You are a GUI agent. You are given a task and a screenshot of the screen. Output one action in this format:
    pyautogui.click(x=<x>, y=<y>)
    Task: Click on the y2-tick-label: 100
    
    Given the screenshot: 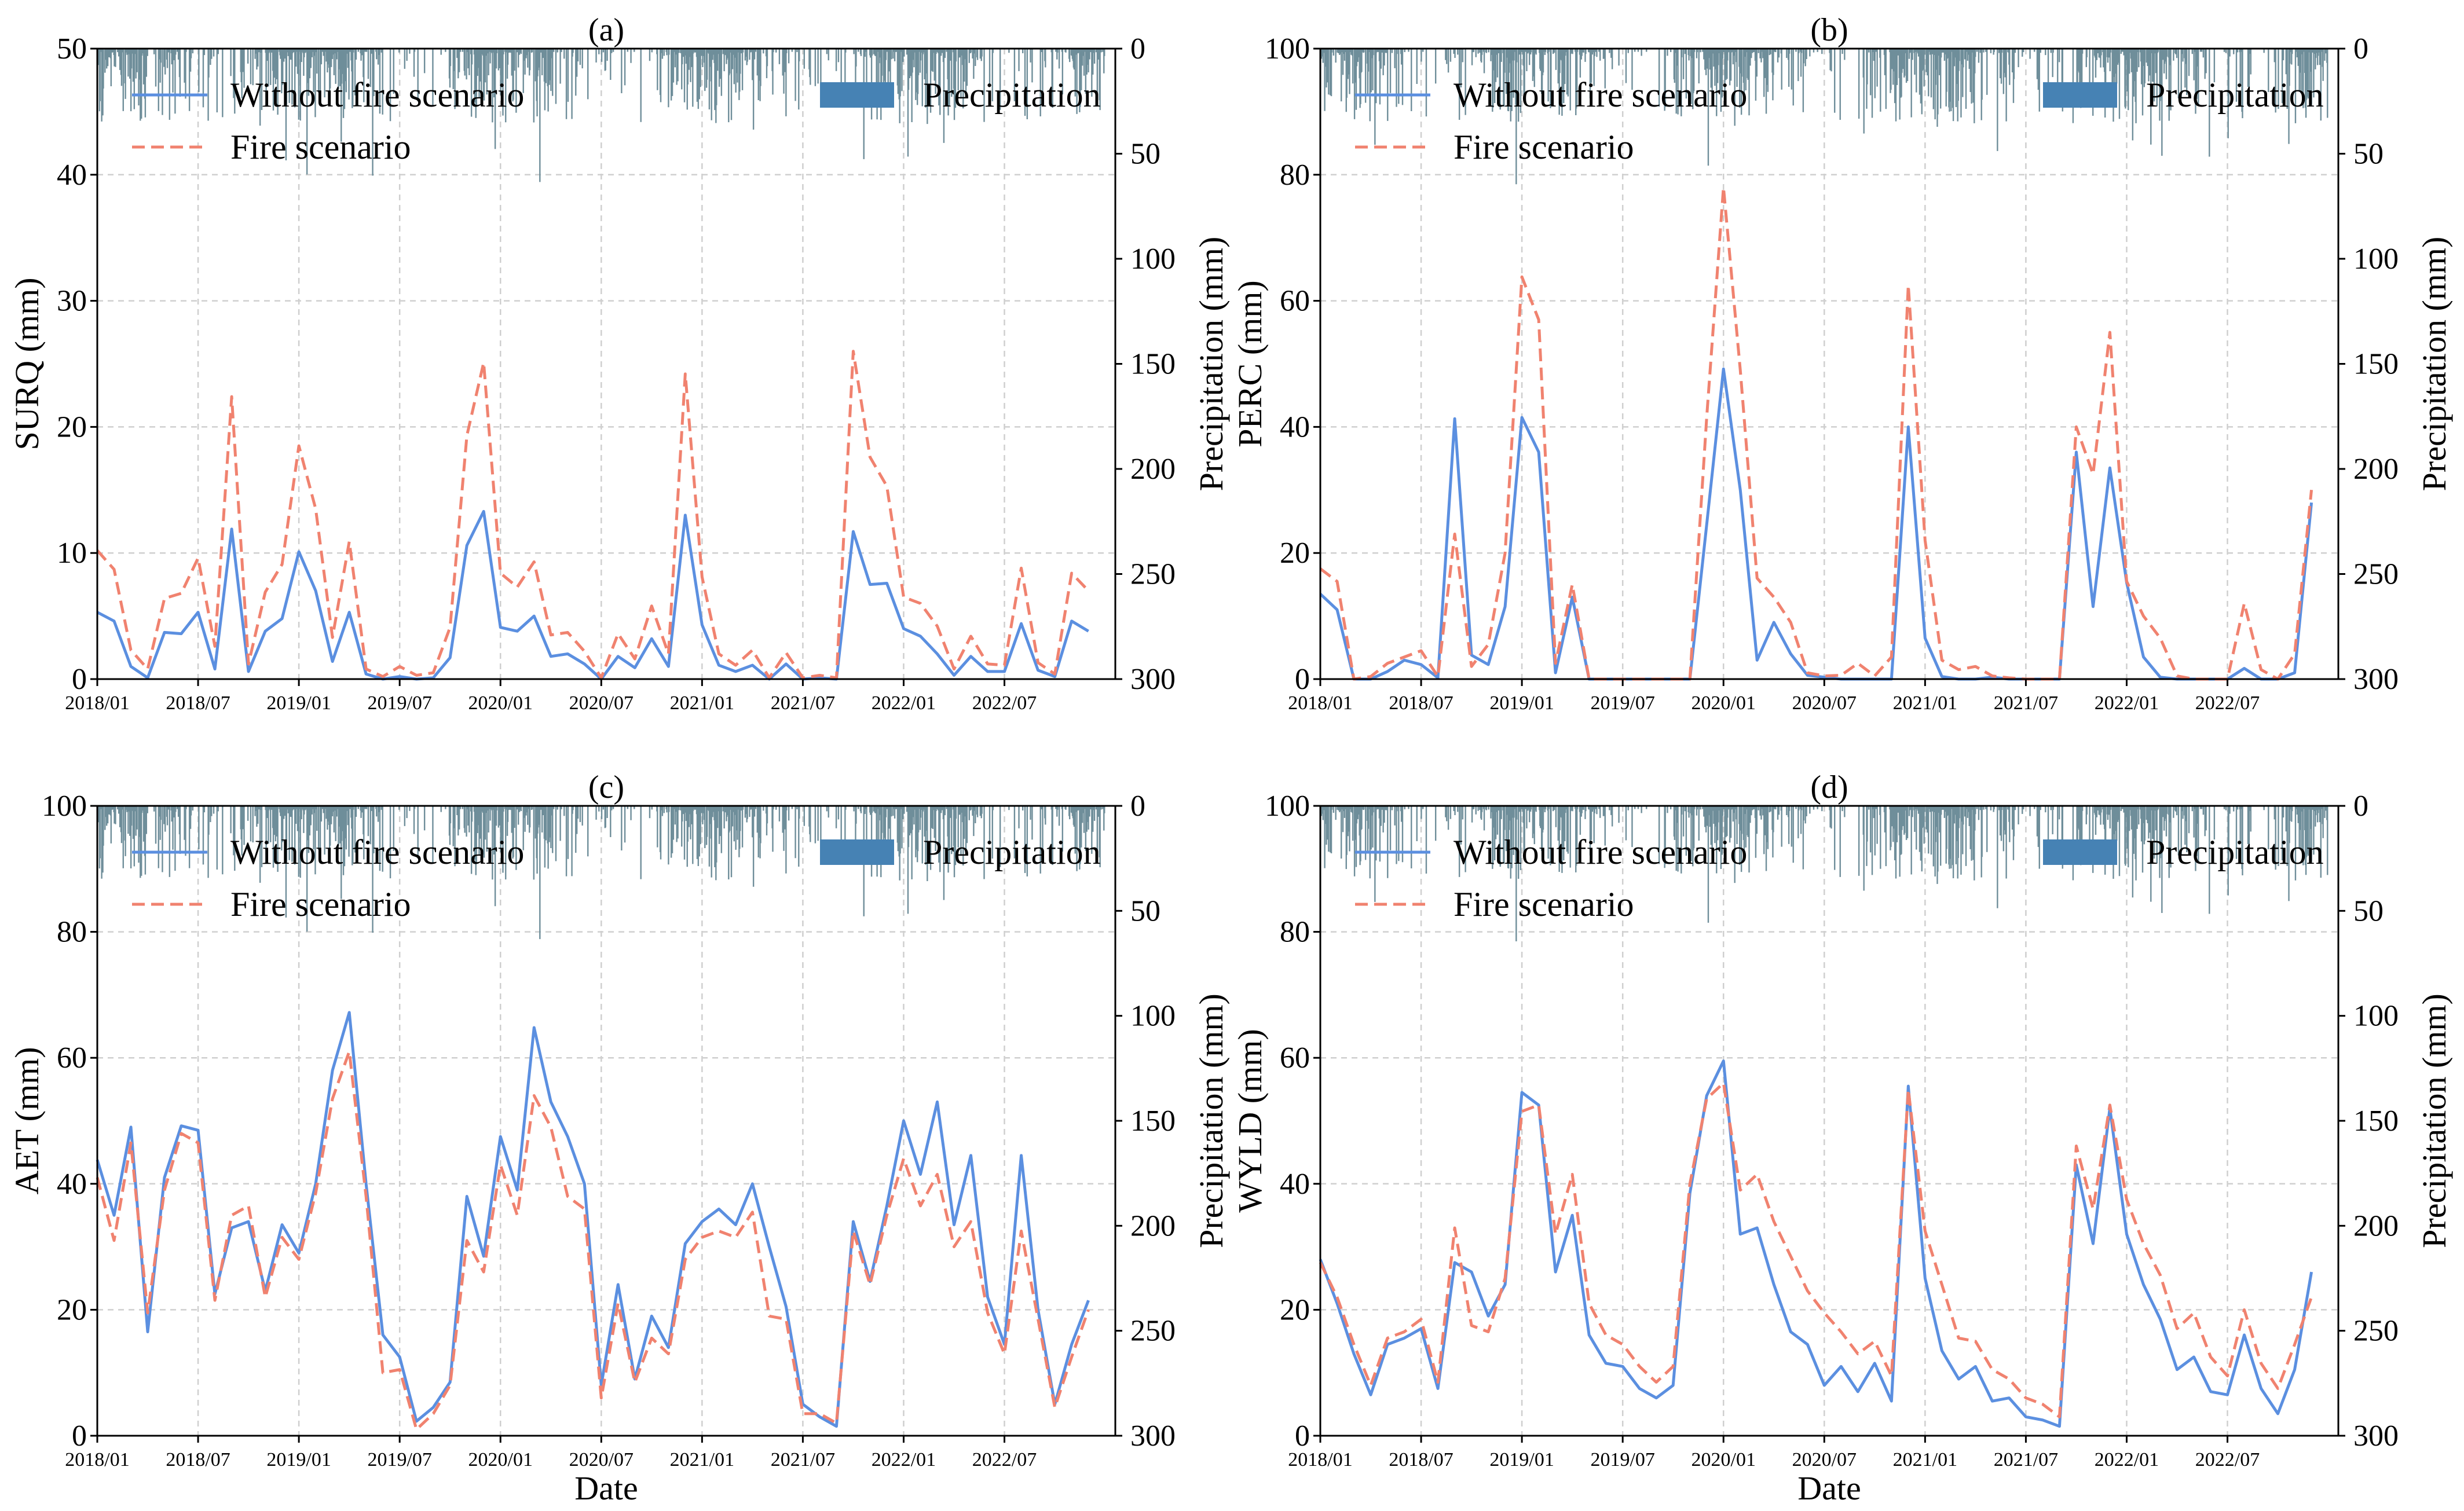 What is the action you would take?
    pyautogui.click(x=1153, y=1017)
    